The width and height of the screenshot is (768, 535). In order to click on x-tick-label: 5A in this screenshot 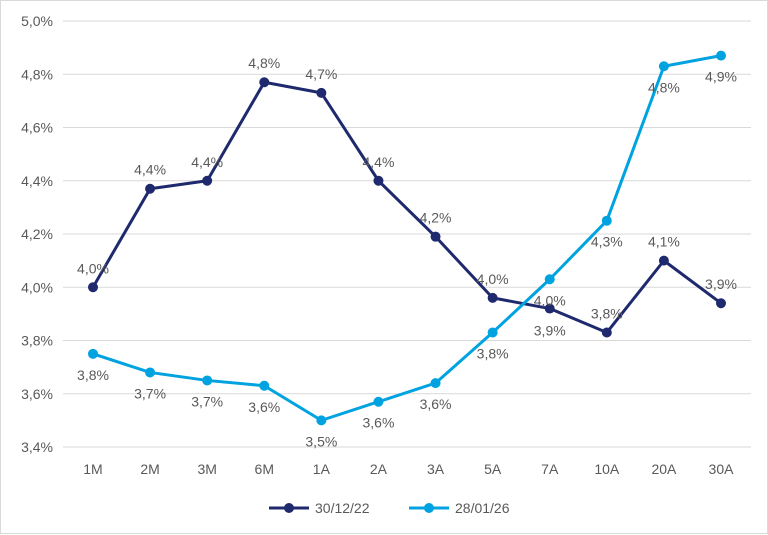, I will do `click(493, 469)`.